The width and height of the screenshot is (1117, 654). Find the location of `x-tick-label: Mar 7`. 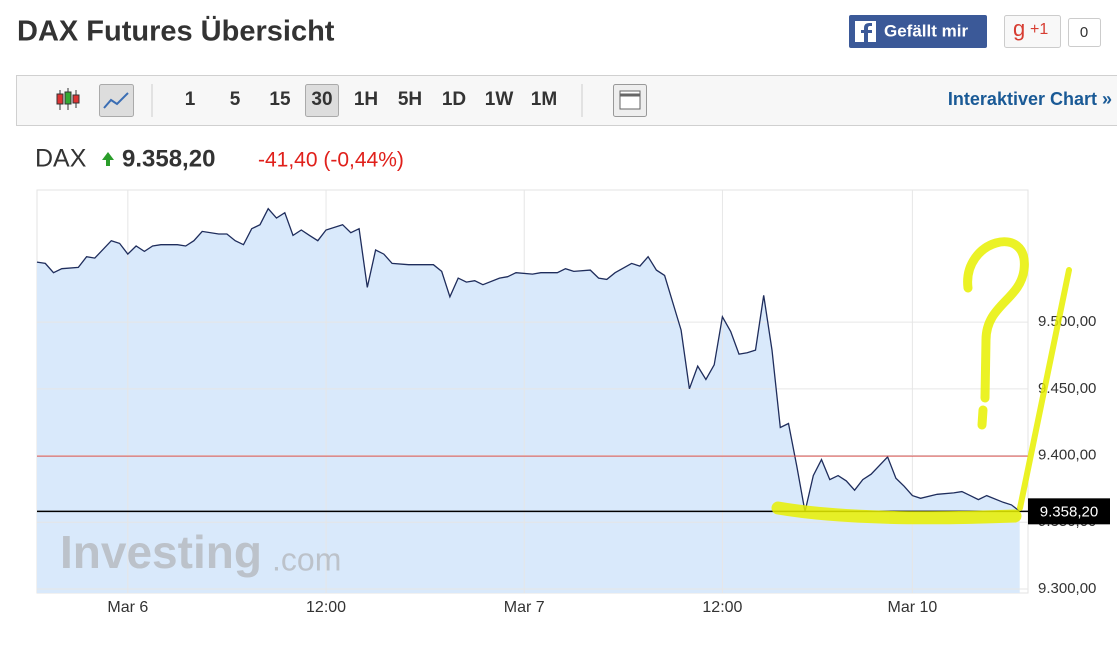

x-tick-label: Mar 7 is located at coordinates (524, 607).